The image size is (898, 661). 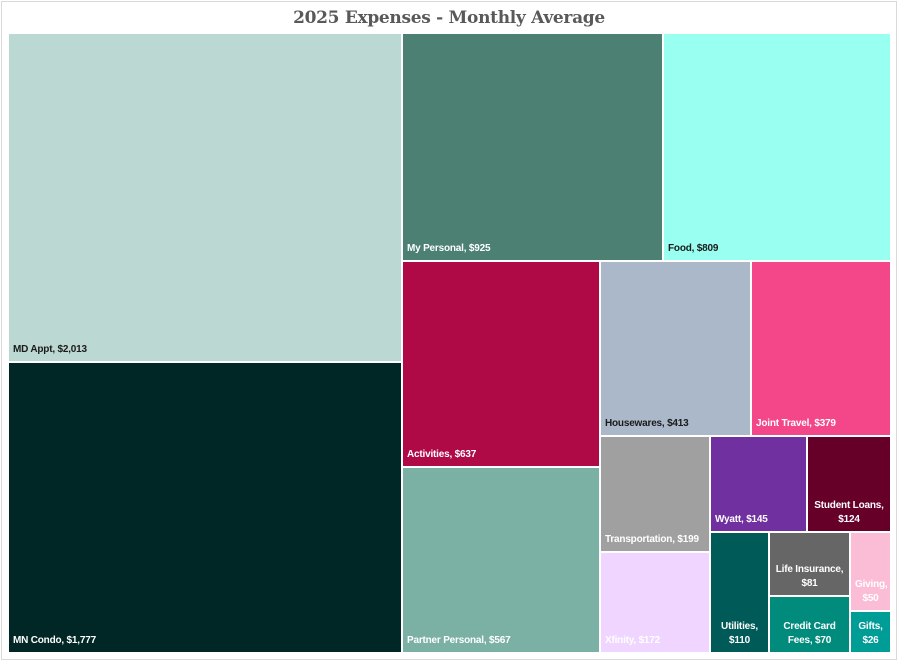 I want to click on treemap-tile-wyatt: Wyatt, $145, so click(x=758, y=484).